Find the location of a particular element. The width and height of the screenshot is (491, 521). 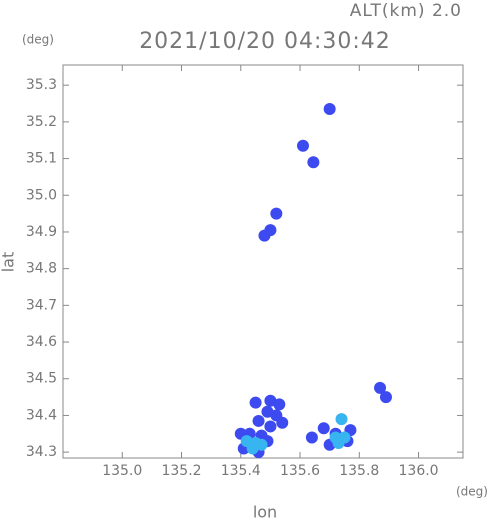

x-tick-label: 135.6 is located at coordinates (300, 471).